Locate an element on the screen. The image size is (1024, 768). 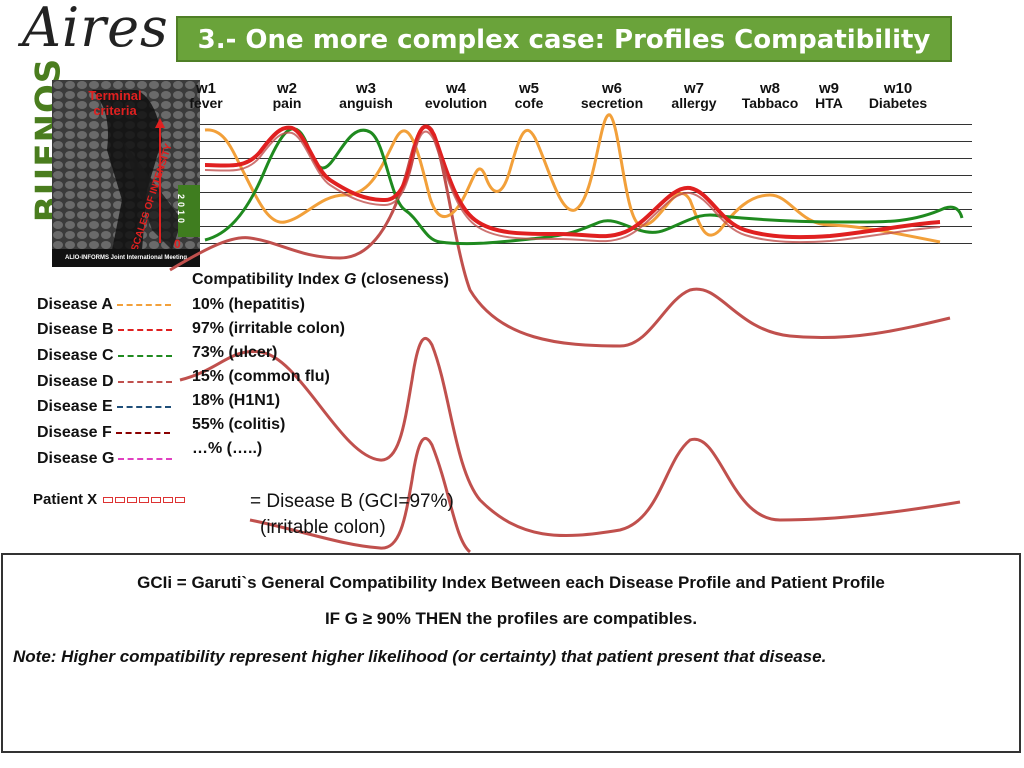
week-symptom: fever is located at coordinates (206, 103).